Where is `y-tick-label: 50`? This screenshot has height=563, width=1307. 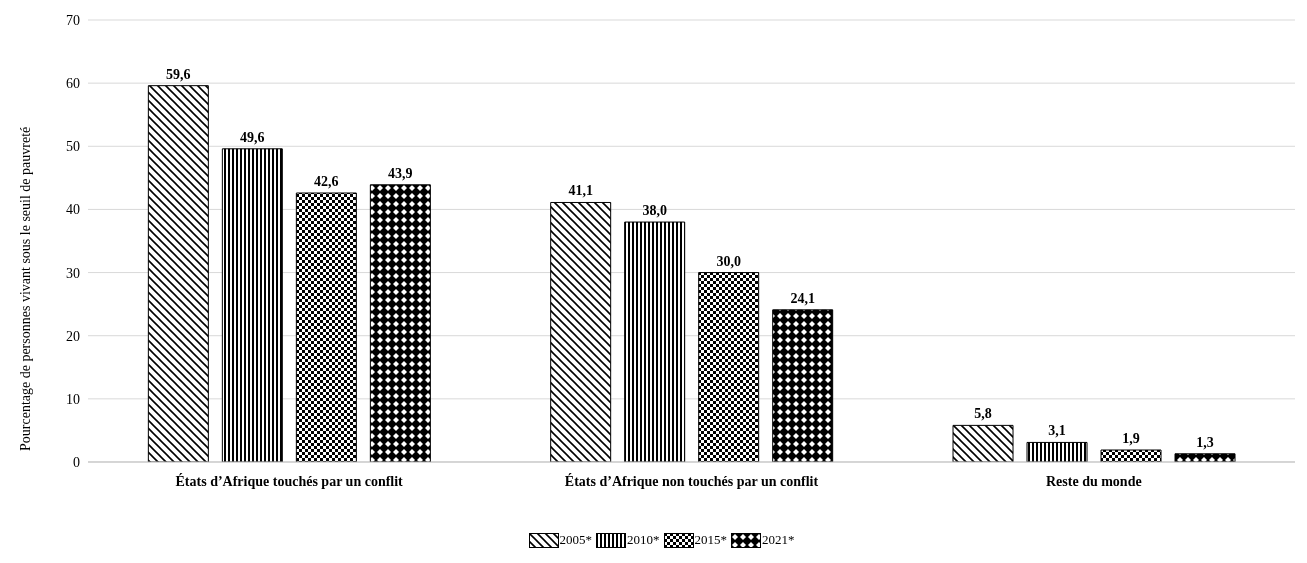
y-tick-label: 50 is located at coordinates (73, 147).